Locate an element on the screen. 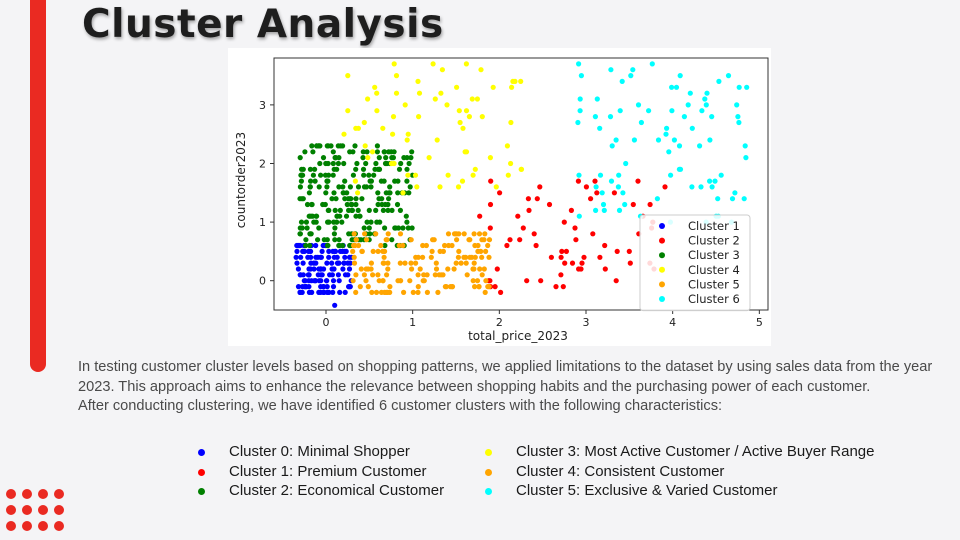  x-tick-label: 3 is located at coordinates (586, 322).